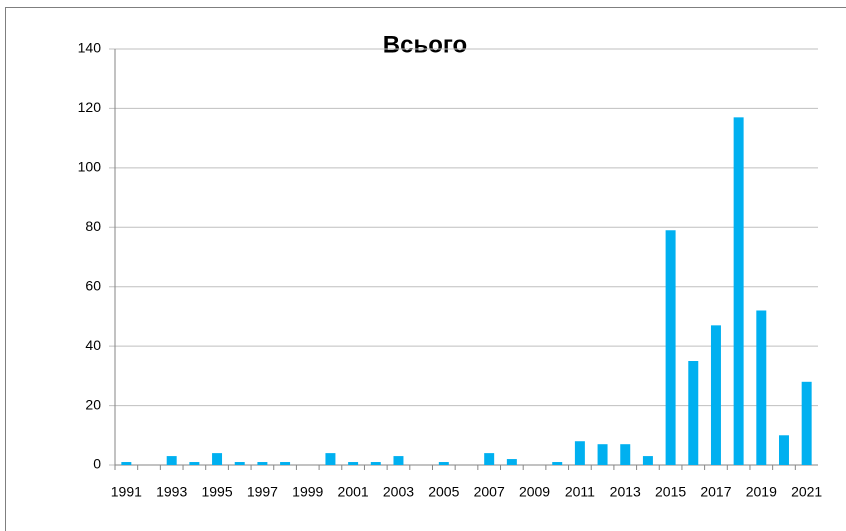 This screenshot has width=846, height=531. Describe the element at coordinates (443, 492) in the screenshot. I see `x-tick-label: 2005` at that location.